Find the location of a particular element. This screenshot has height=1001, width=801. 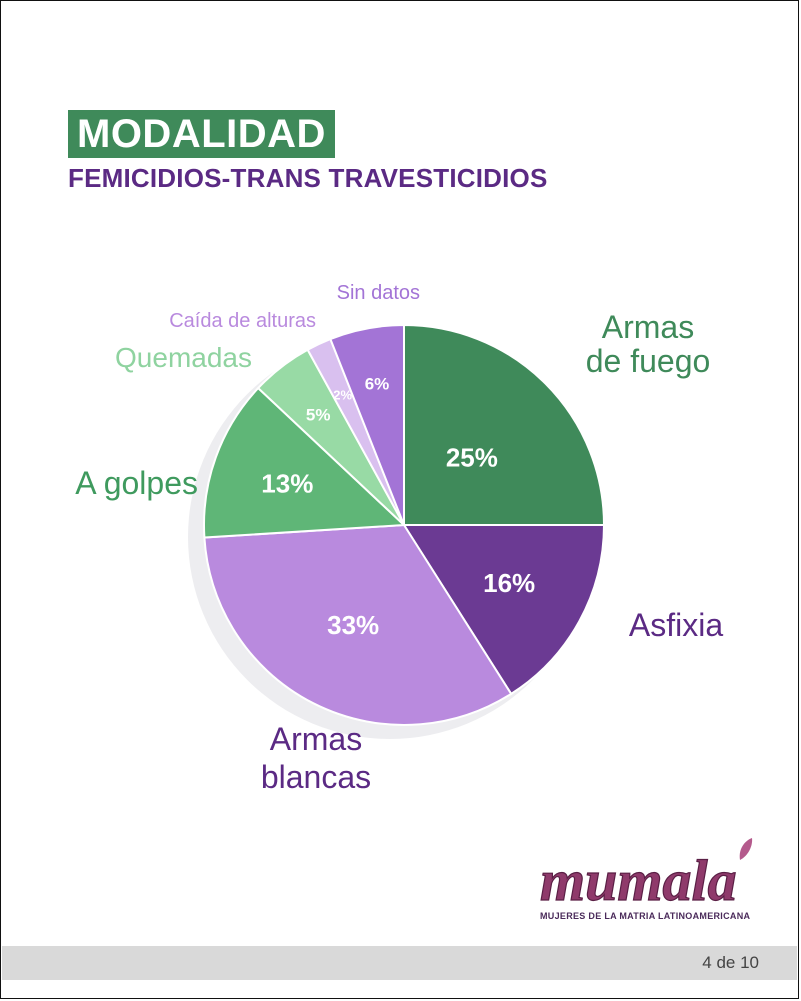

pie-percent-label-6: 2% is located at coordinates (342, 394).